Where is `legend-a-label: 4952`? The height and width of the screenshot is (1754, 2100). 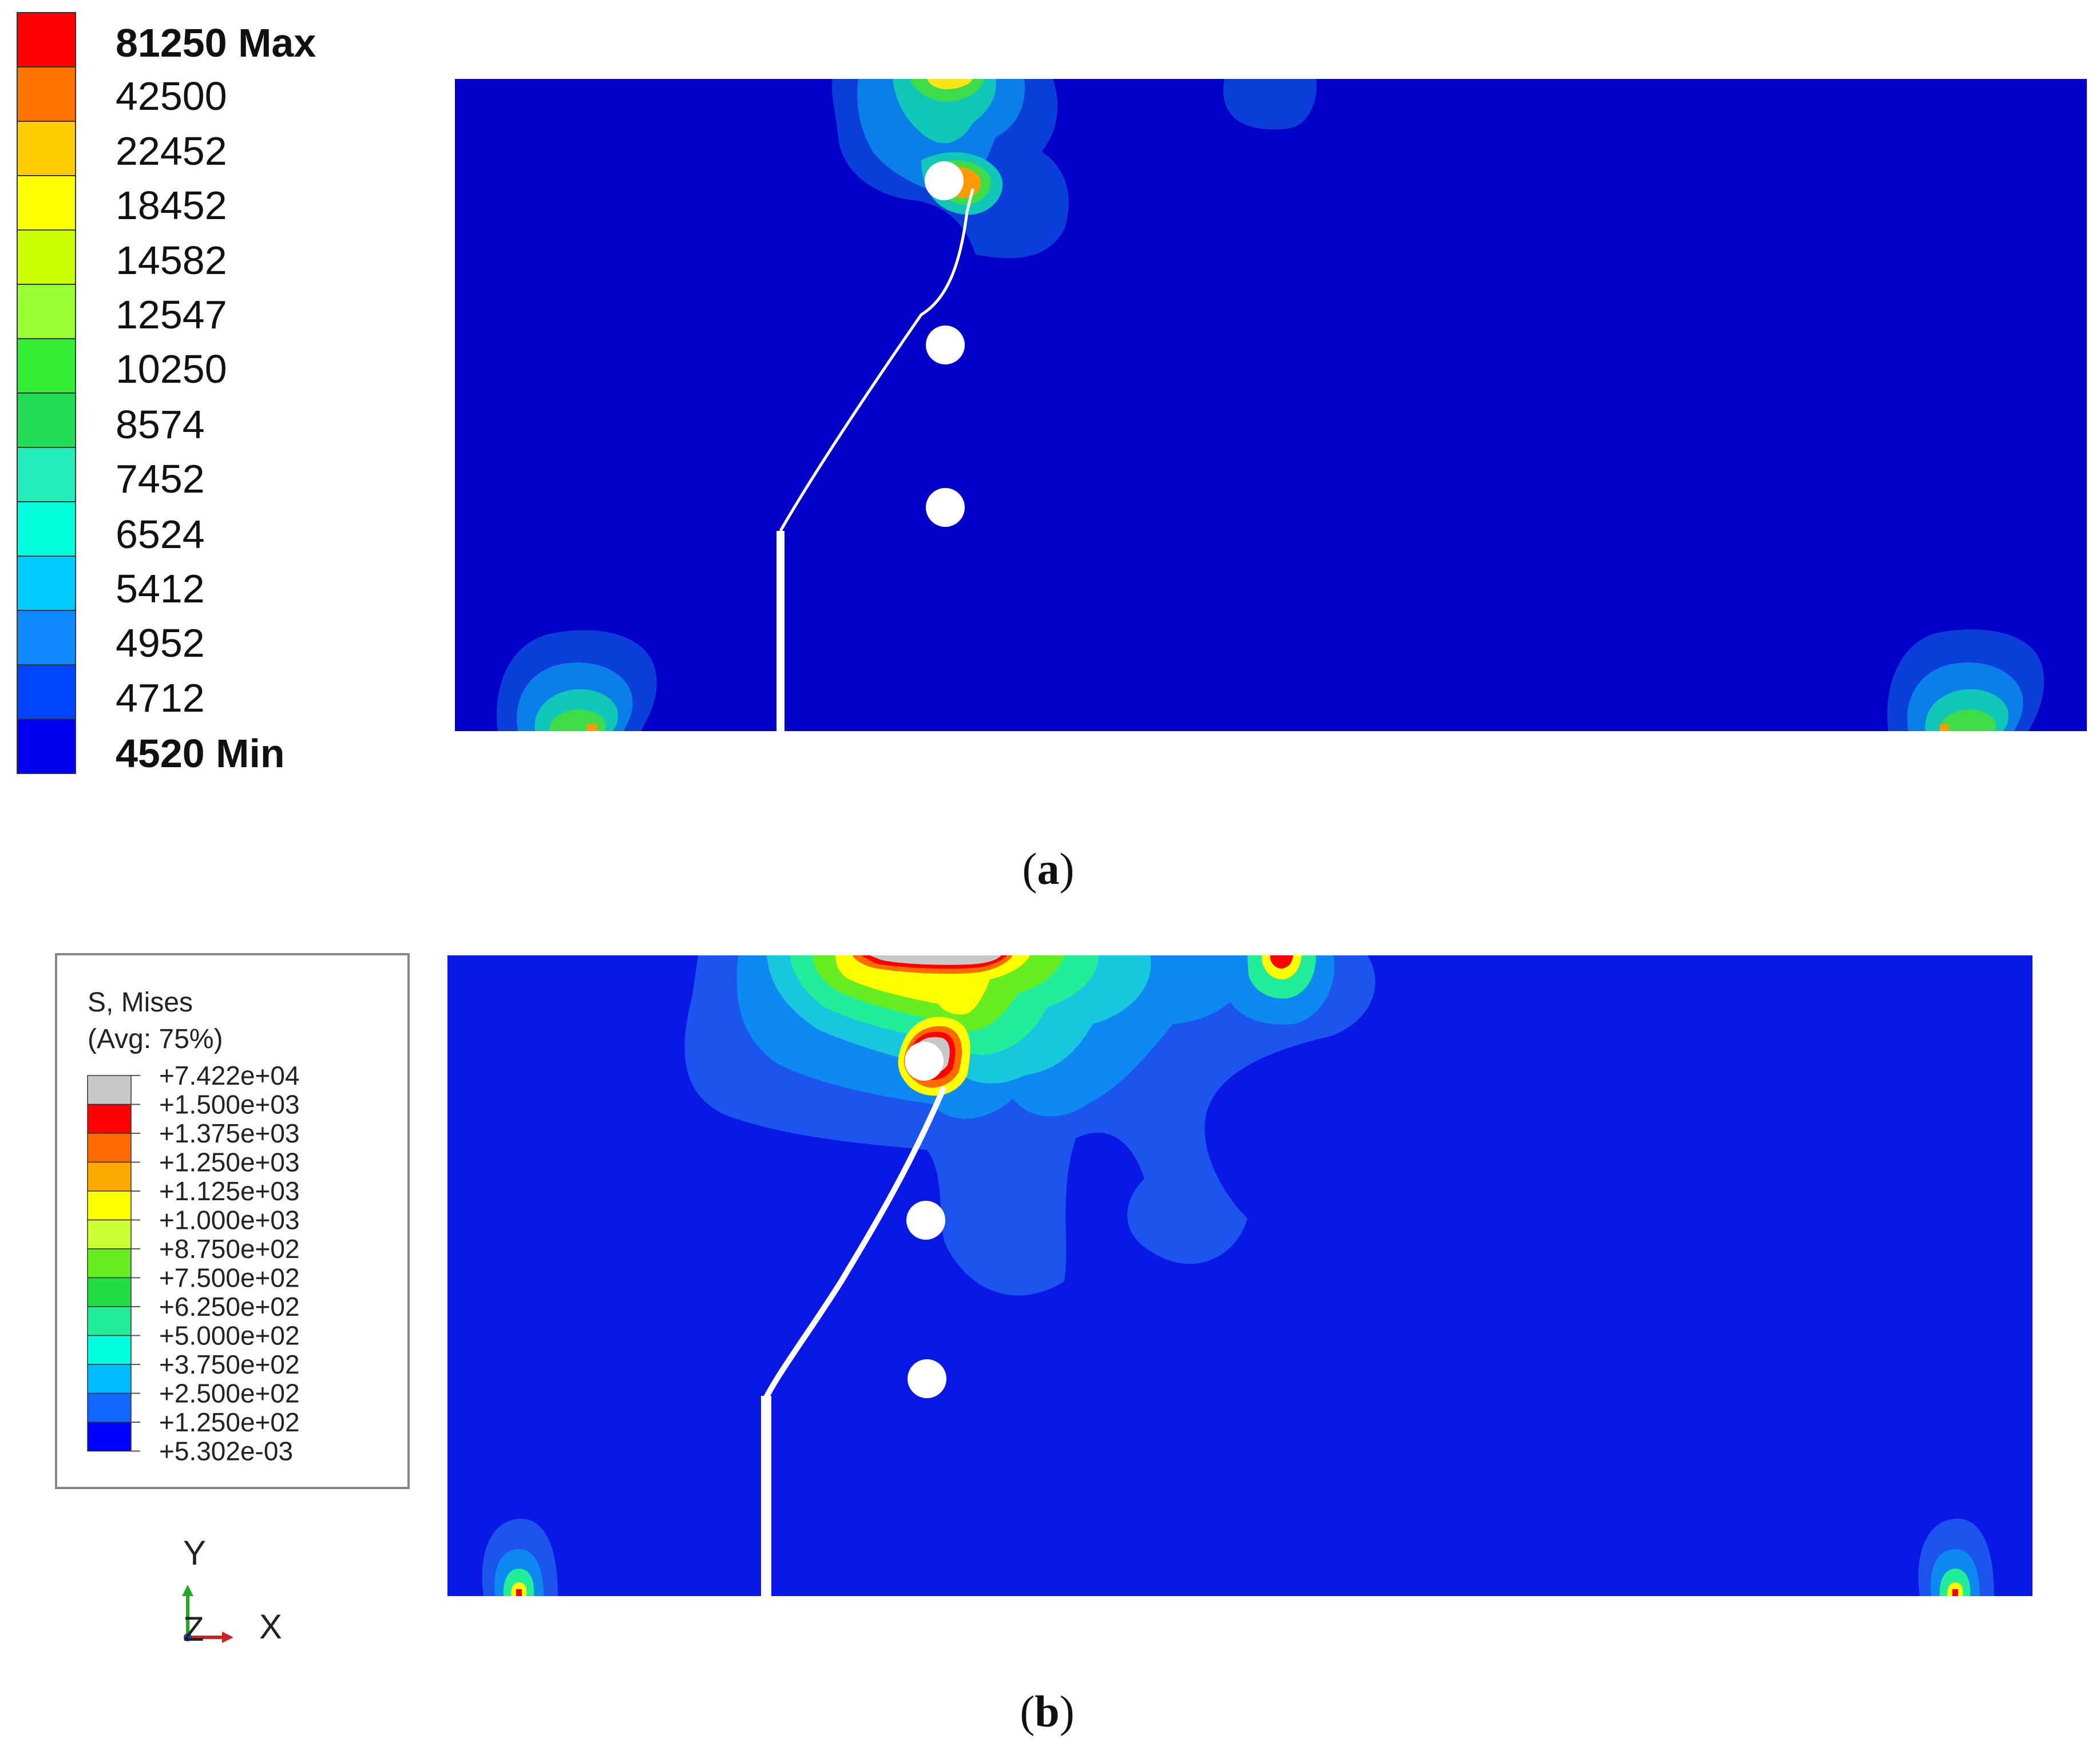
legend-a-label: 4952 is located at coordinates (160, 643).